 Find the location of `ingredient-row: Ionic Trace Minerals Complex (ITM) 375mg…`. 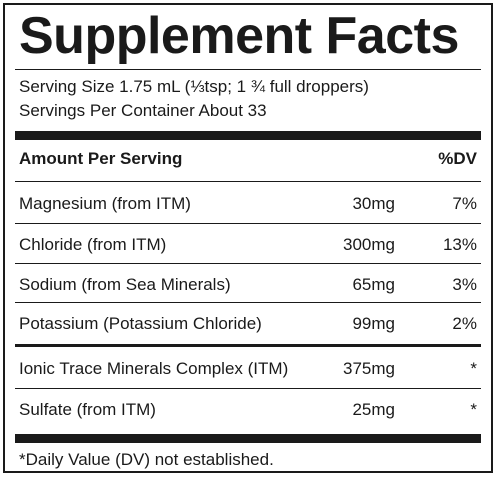

ingredient-row: Ionic Trace Minerals Complex (ITM) 375mg… is located at coordinates (248, 369).